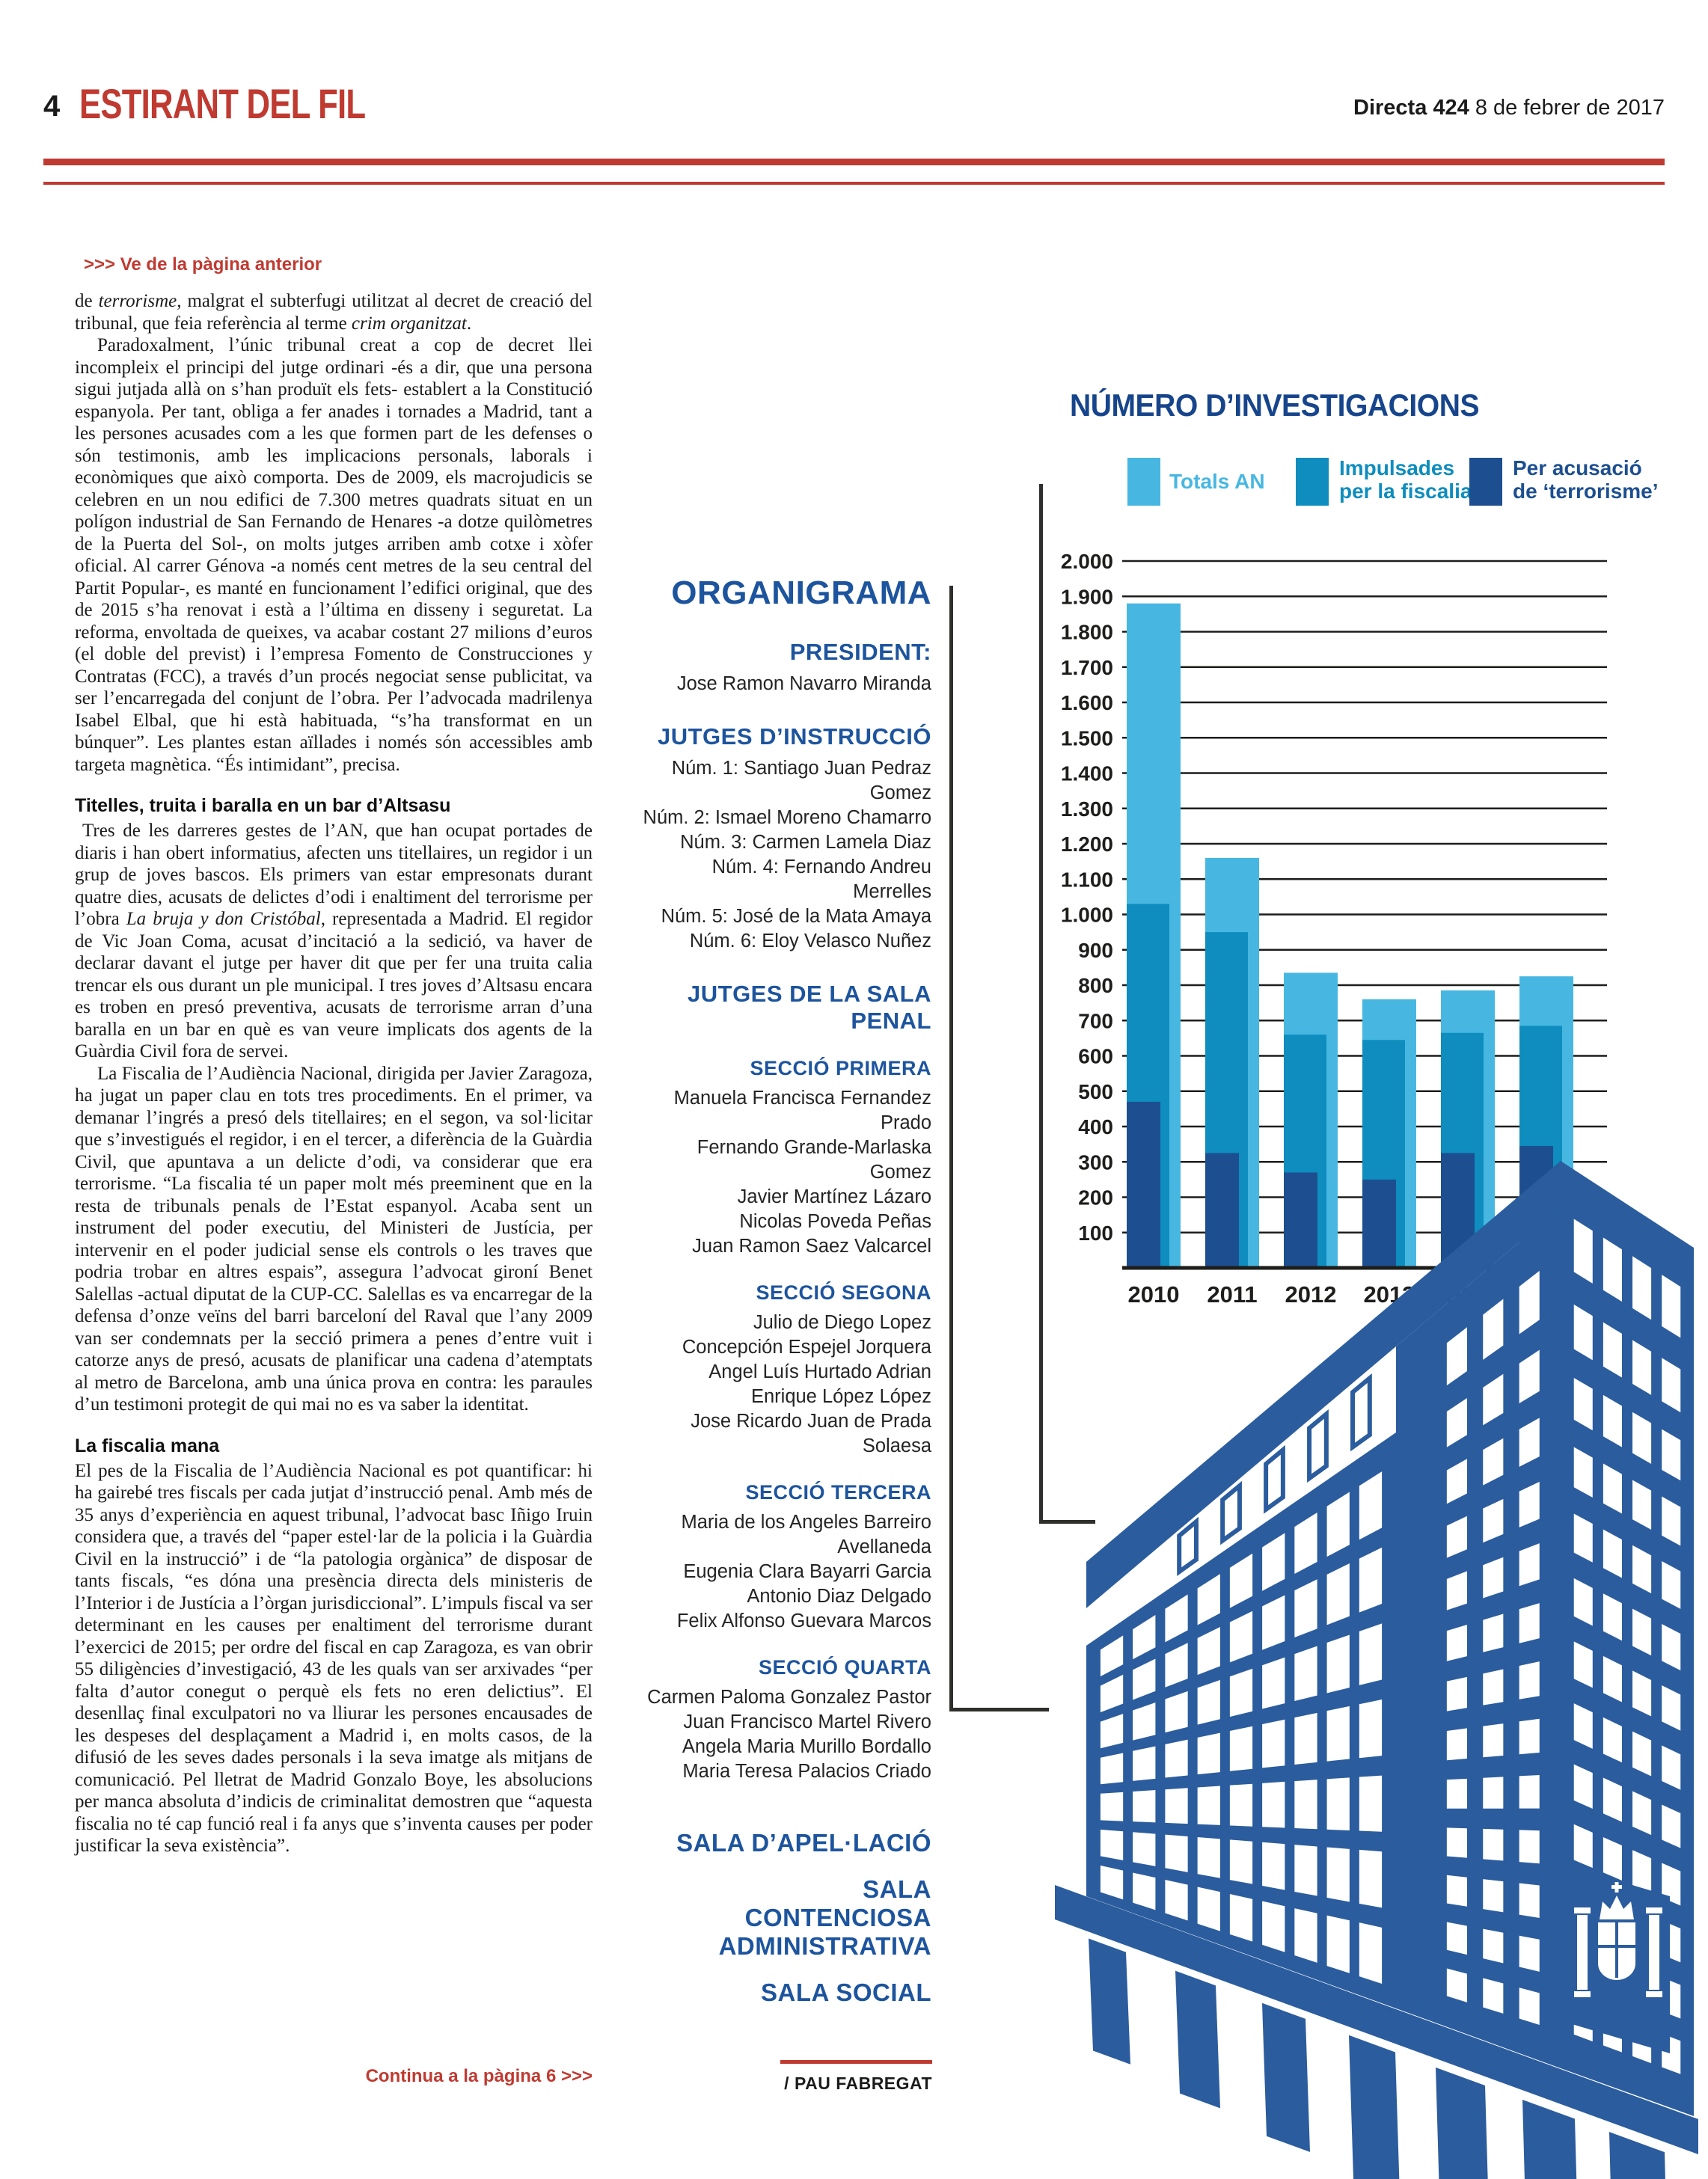 The width and height of the screenshot is (1708, 2179). I want to click on organigrama-name: Felix Alfonso Guevara Marcos, so click(803, 1621).